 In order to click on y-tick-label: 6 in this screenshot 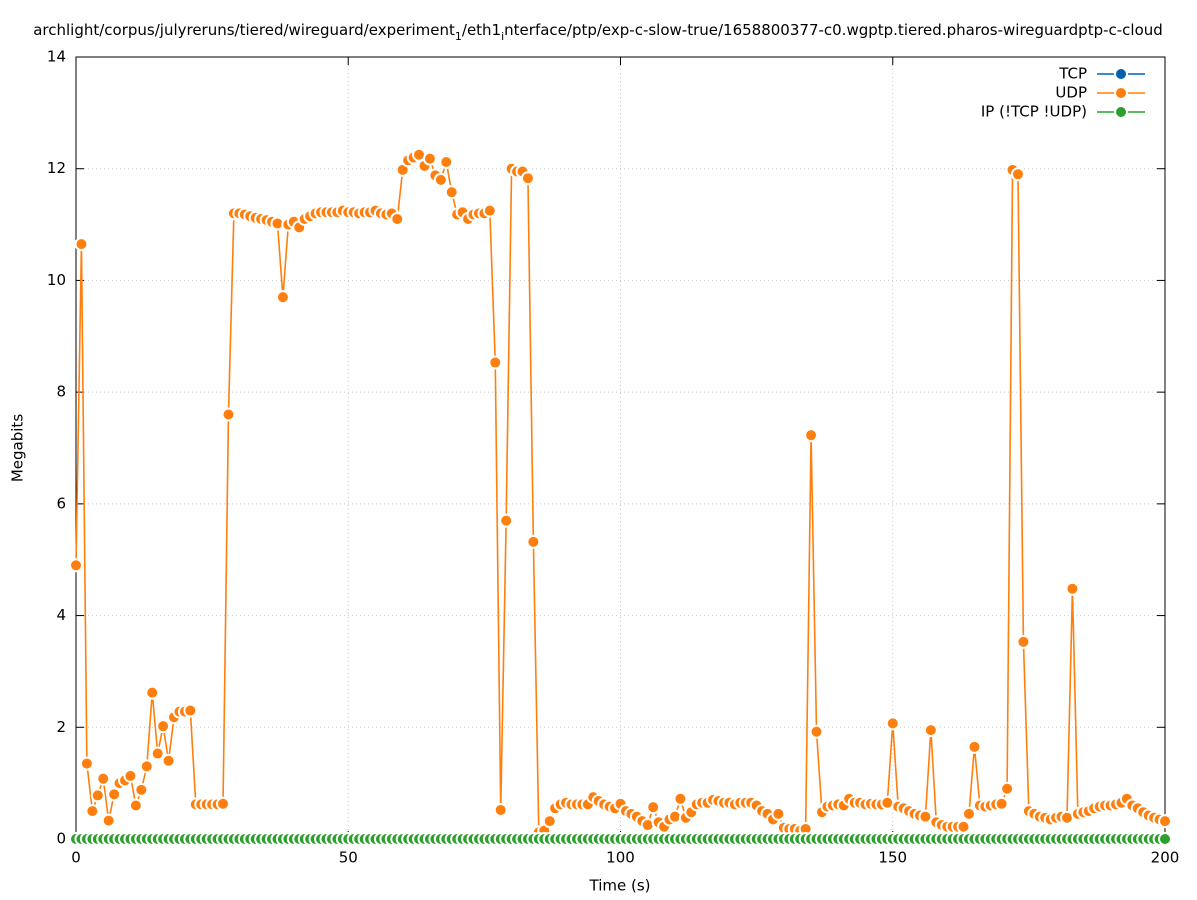, I will do `click(61, 503)`.